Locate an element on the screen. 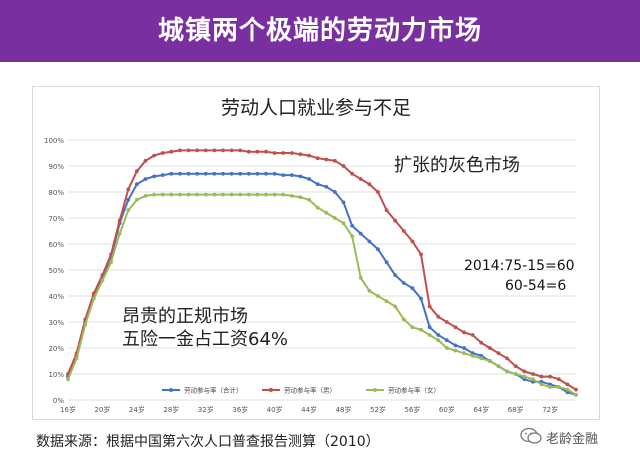 The image size is (640, 456). x-tick-label: 36岁 is located at coordinates (240, 409).